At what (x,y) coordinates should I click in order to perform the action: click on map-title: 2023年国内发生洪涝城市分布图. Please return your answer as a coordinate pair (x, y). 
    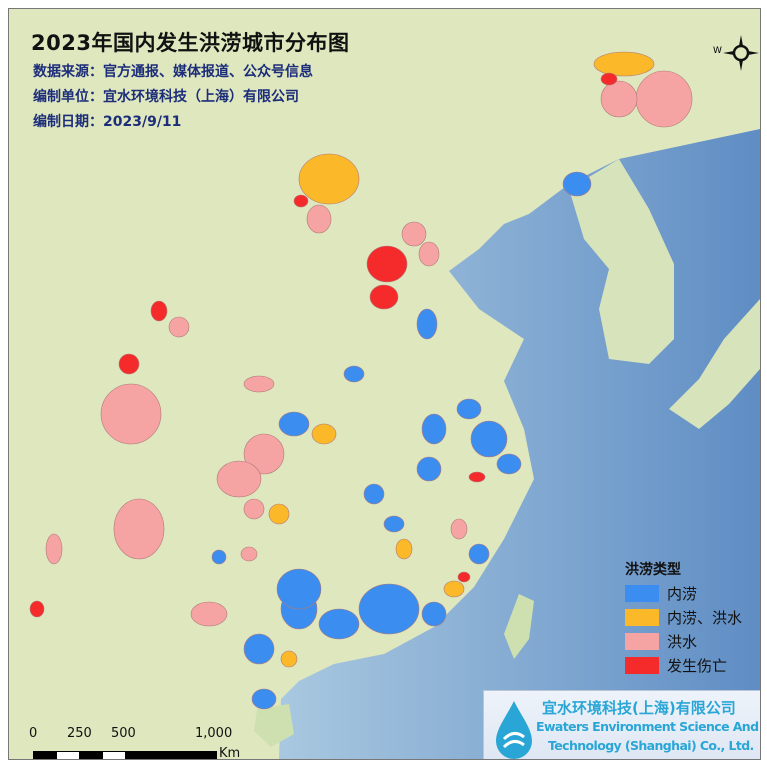
    Looking at the image, I should click on (190, 43).